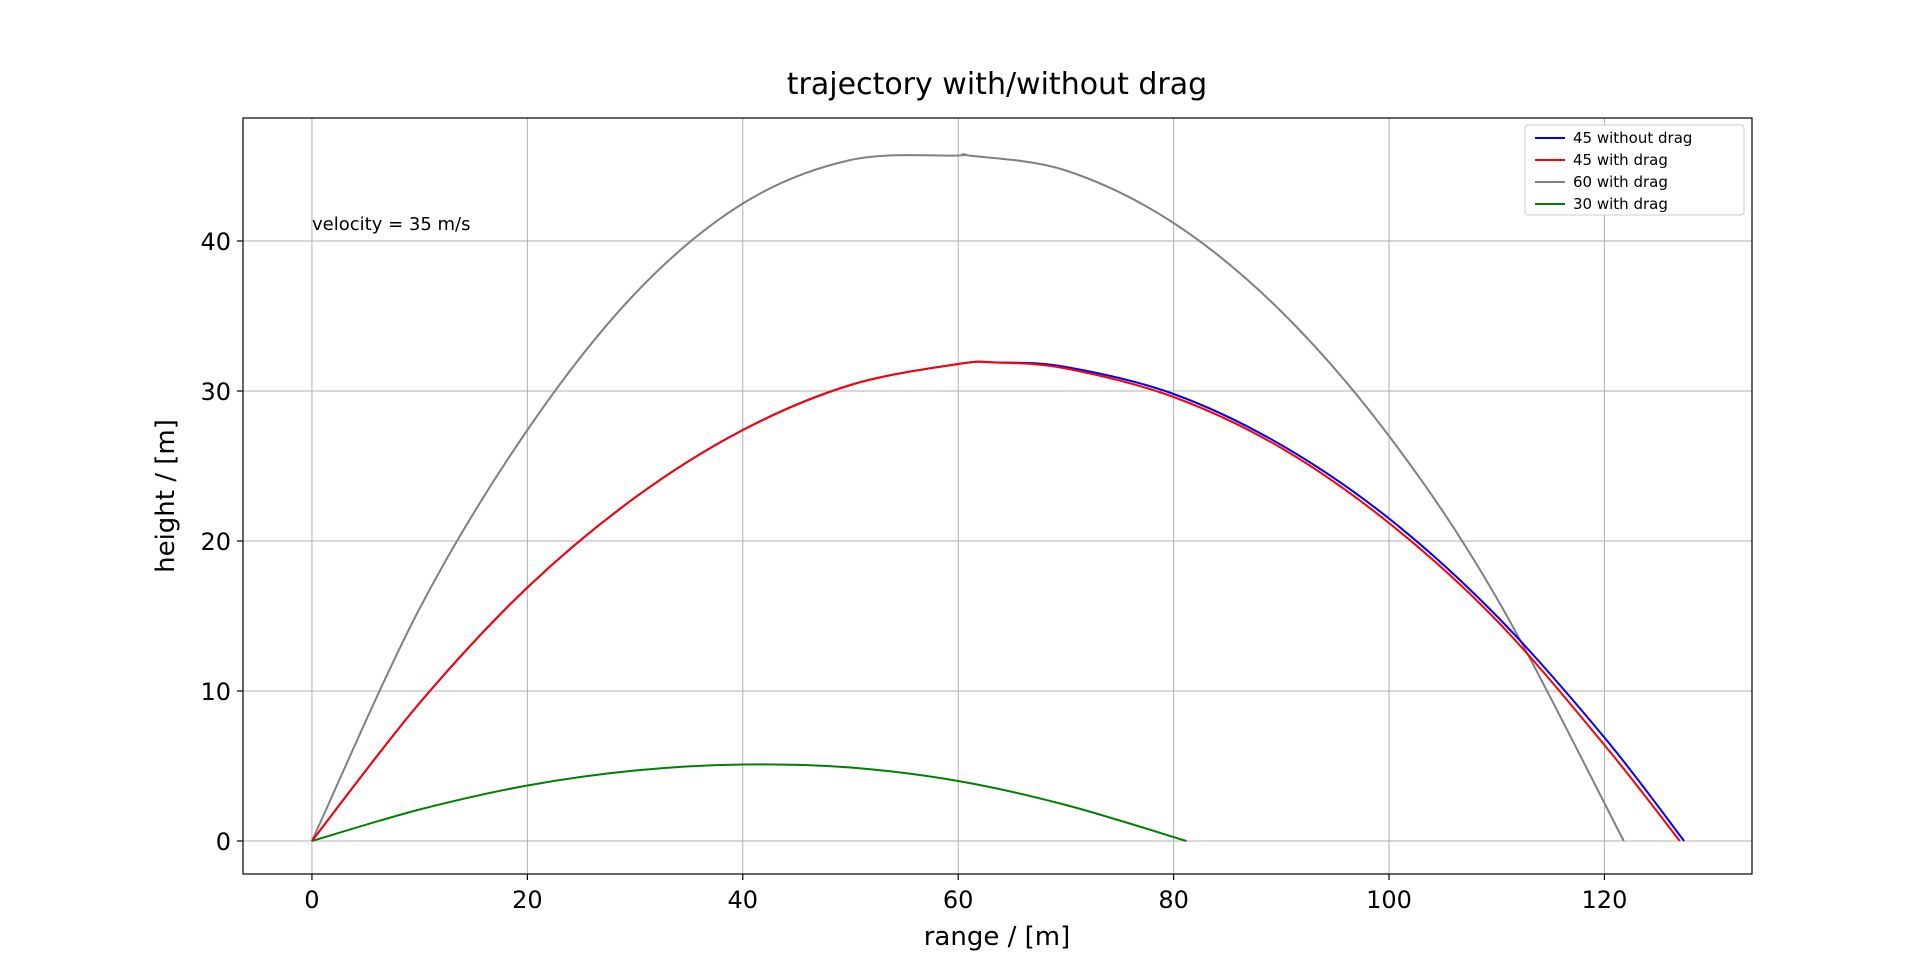  What do you see at coordinates (749, 802) in the screenshot?
I see `series-line-30-with-drag` at bounding box center [749, 802].